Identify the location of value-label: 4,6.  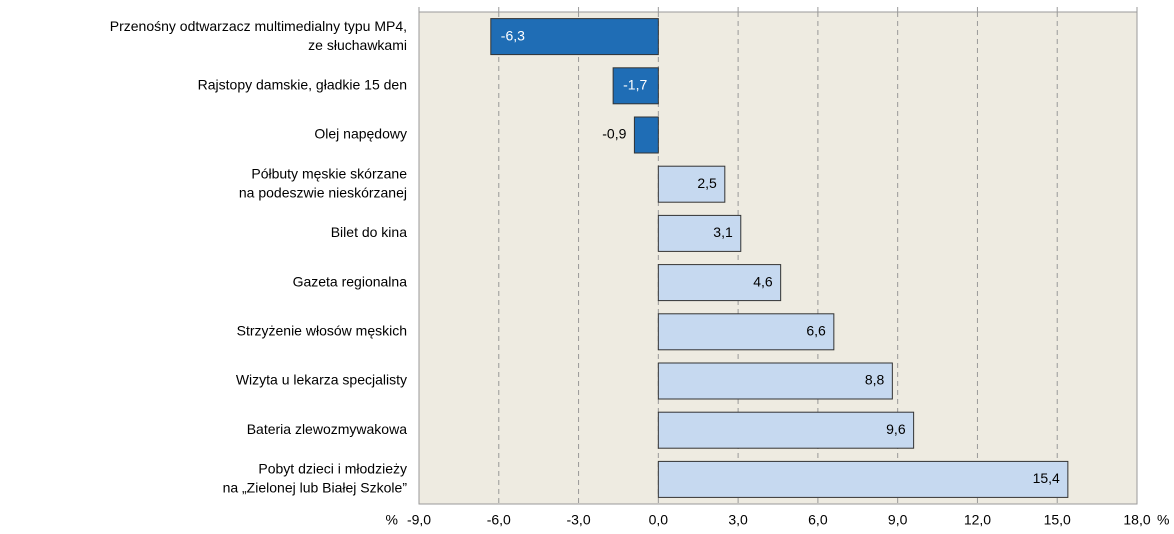
(763, 281).